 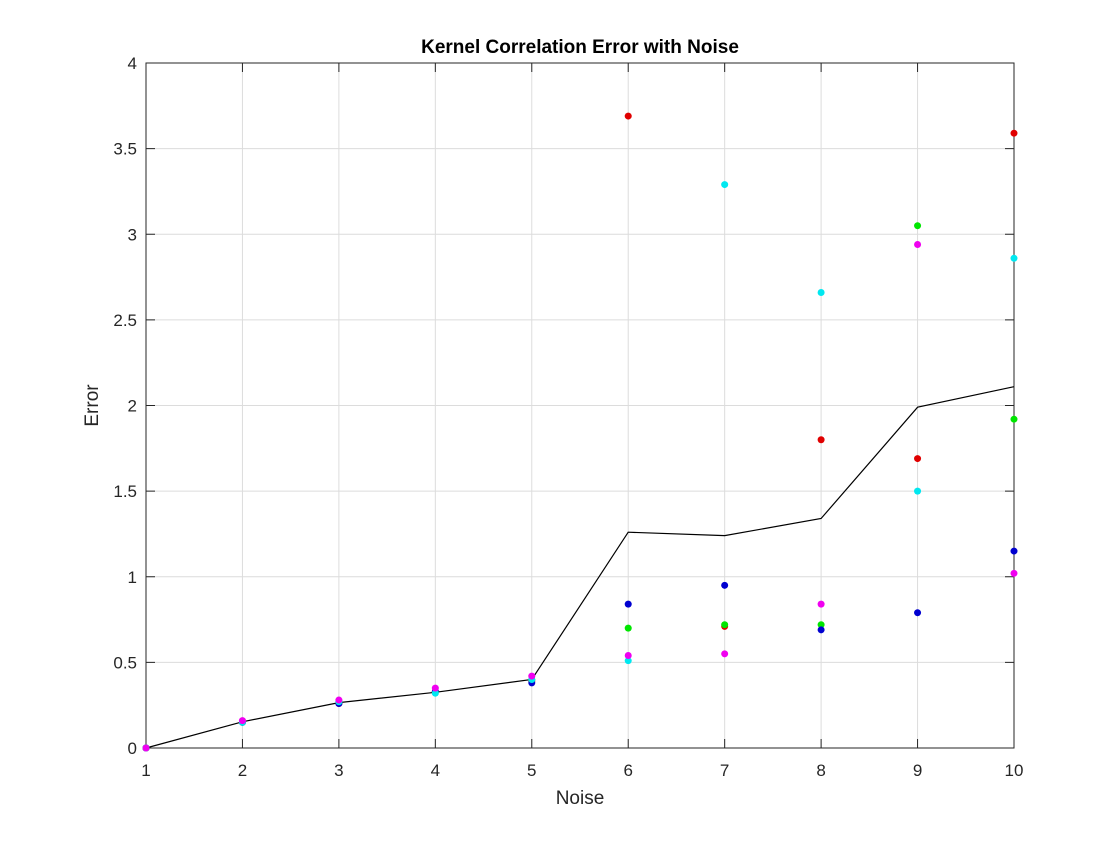 What do you see at coordinates (132, 234) in the screenshot?
I see `y-tick-label: 3` at bounding box center [132, 234].